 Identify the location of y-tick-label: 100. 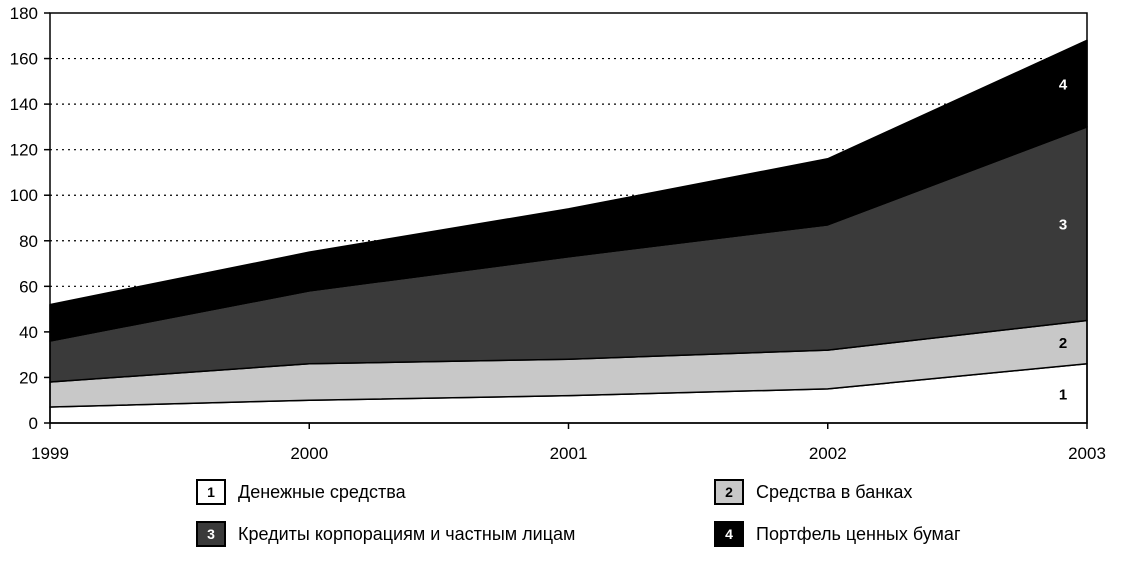
(24, 195).